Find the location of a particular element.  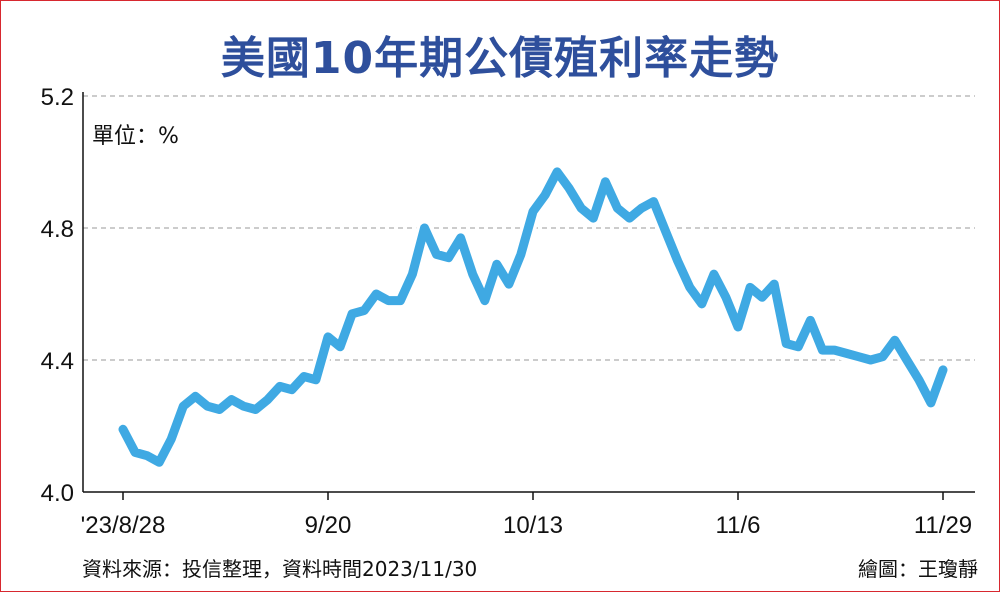

x-tick-labels: '23/8/28 9/20 10/13 11/6 11/29 is located at coordinates (526, 515).